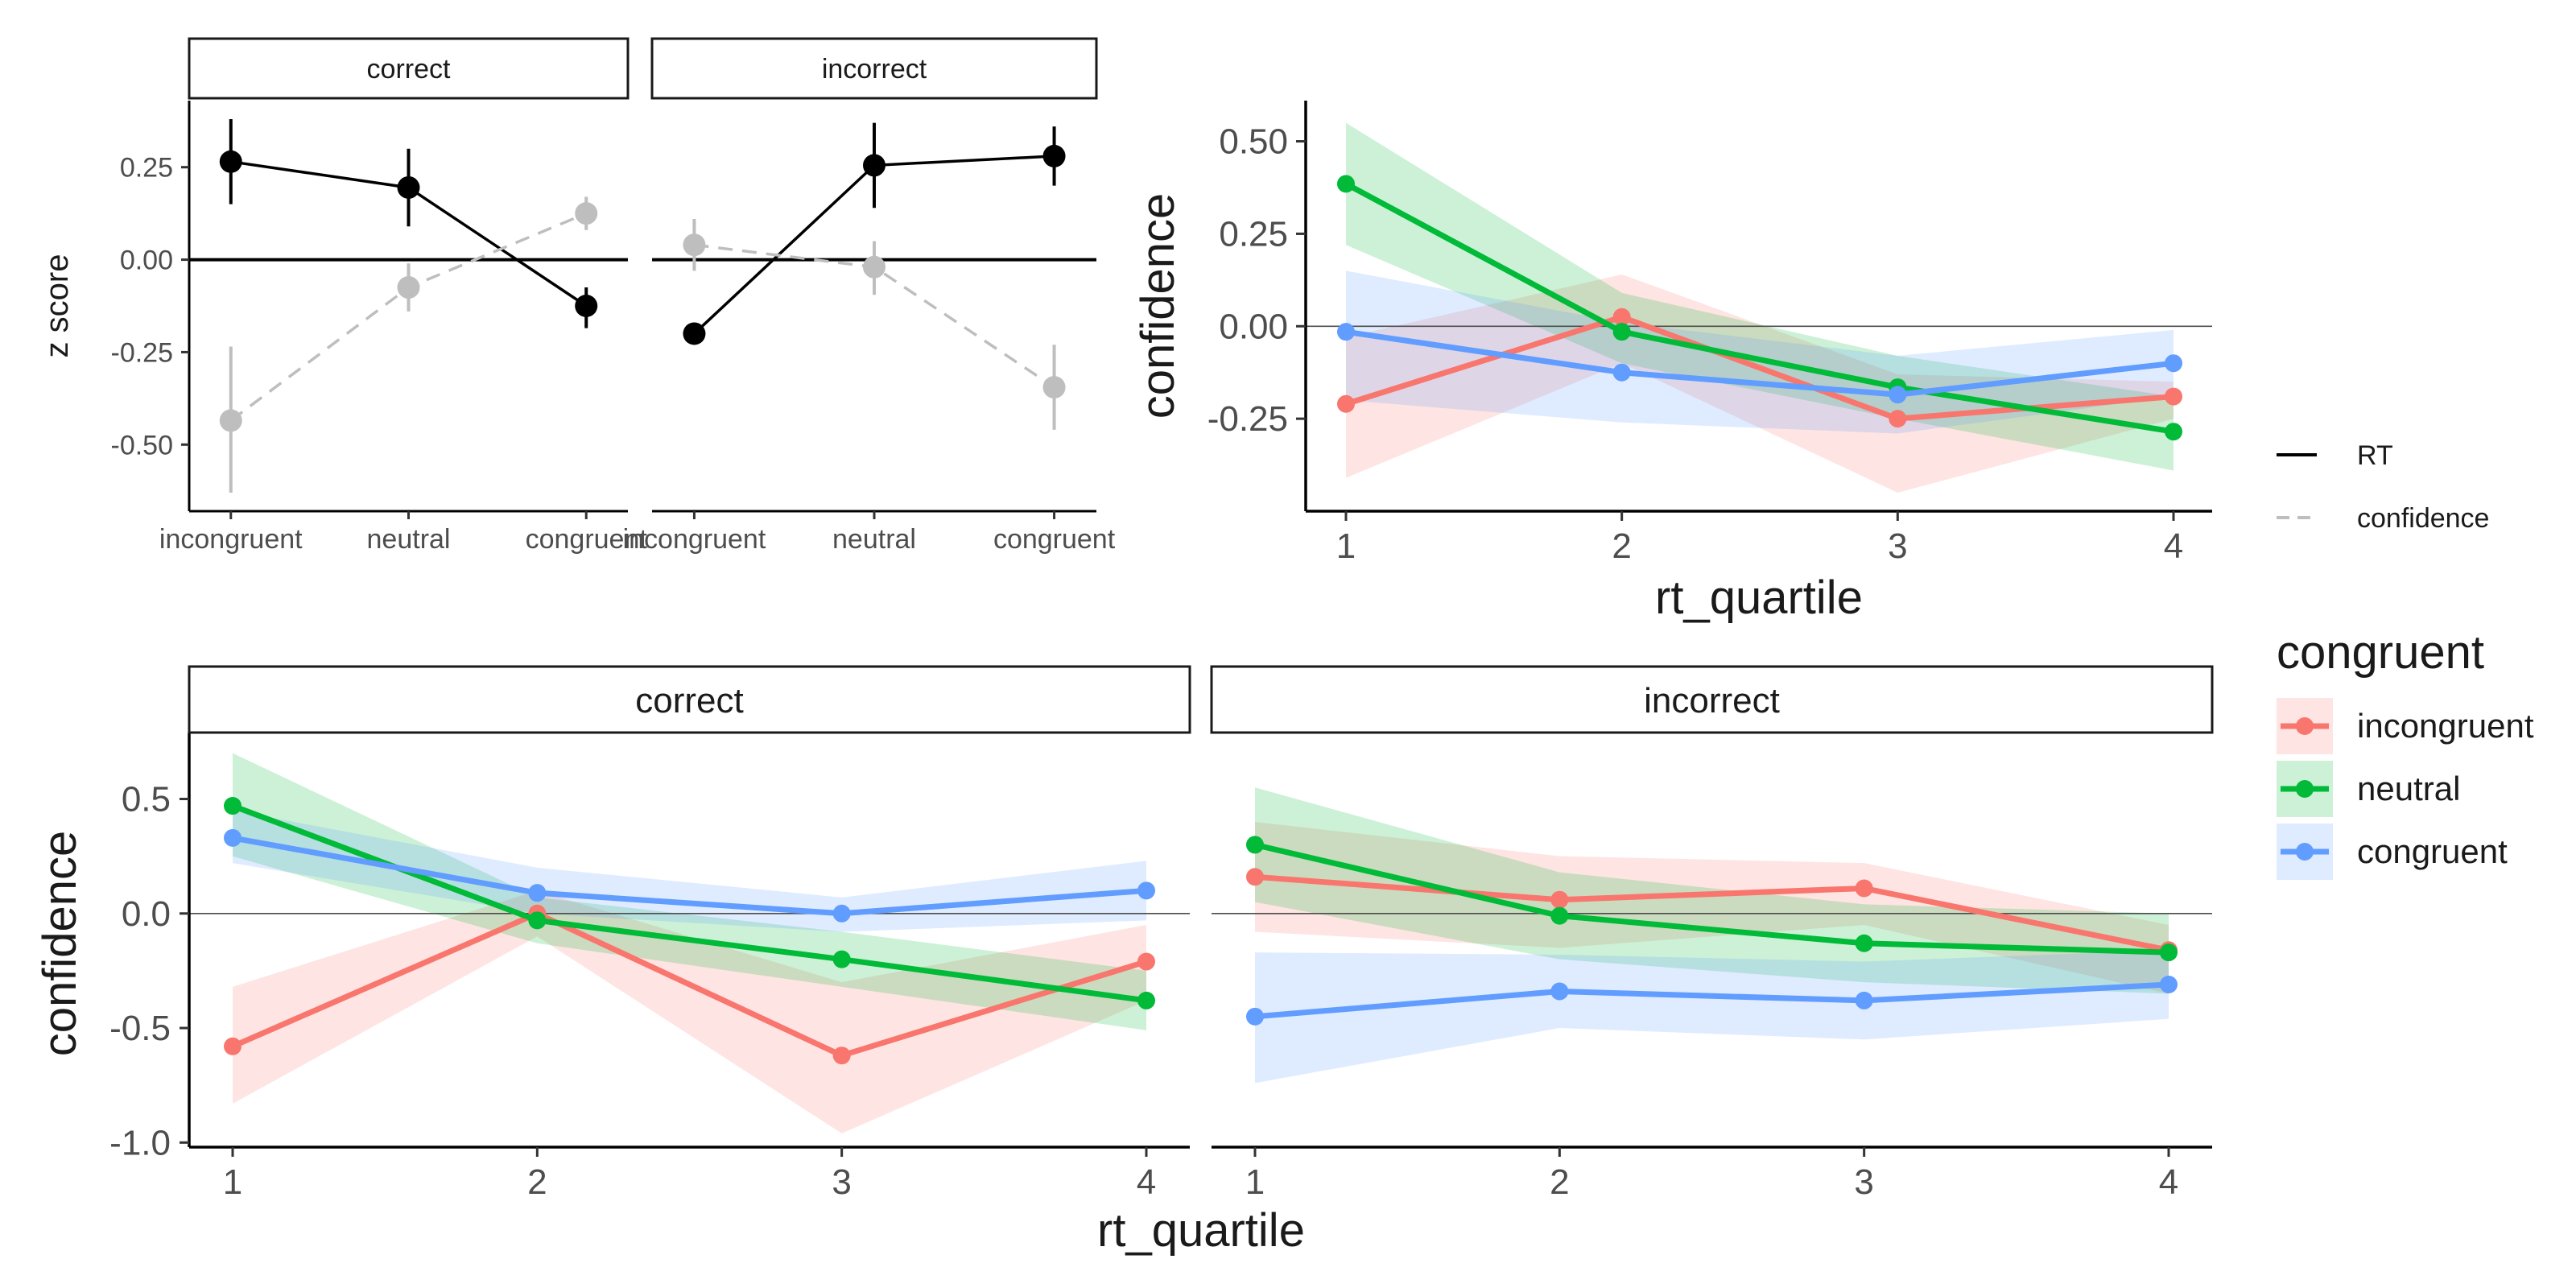  I want to click on faceted-facet-correct: 1 2 3 4, so click(689, 977).